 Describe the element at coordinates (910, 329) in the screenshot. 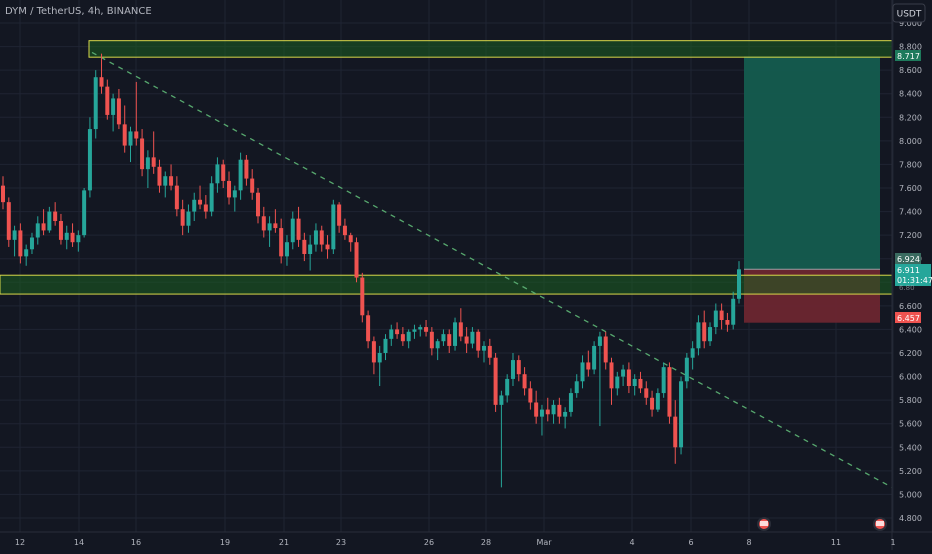

I see `y-tick-label: 6.400` at that location.